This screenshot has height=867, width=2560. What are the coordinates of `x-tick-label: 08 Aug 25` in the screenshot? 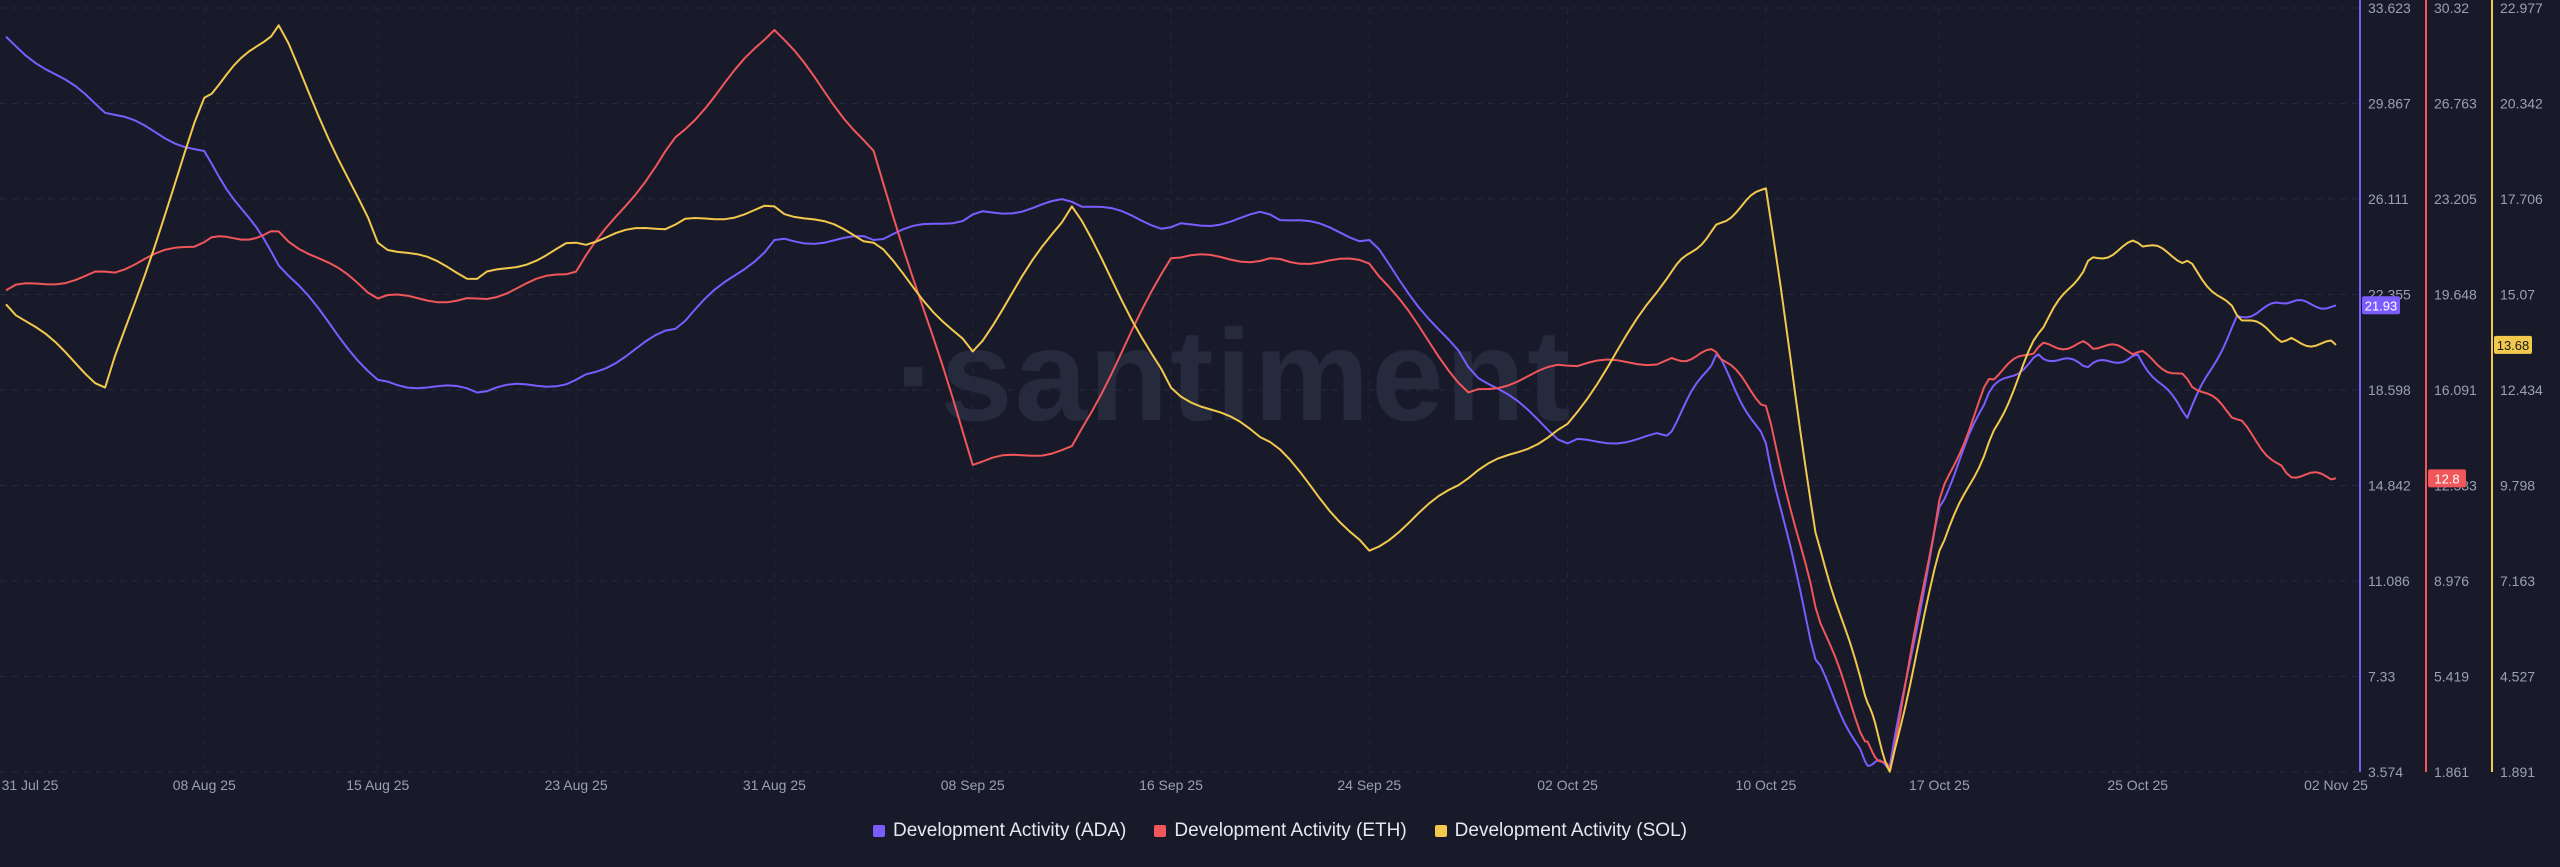 It's located at (204, 785).